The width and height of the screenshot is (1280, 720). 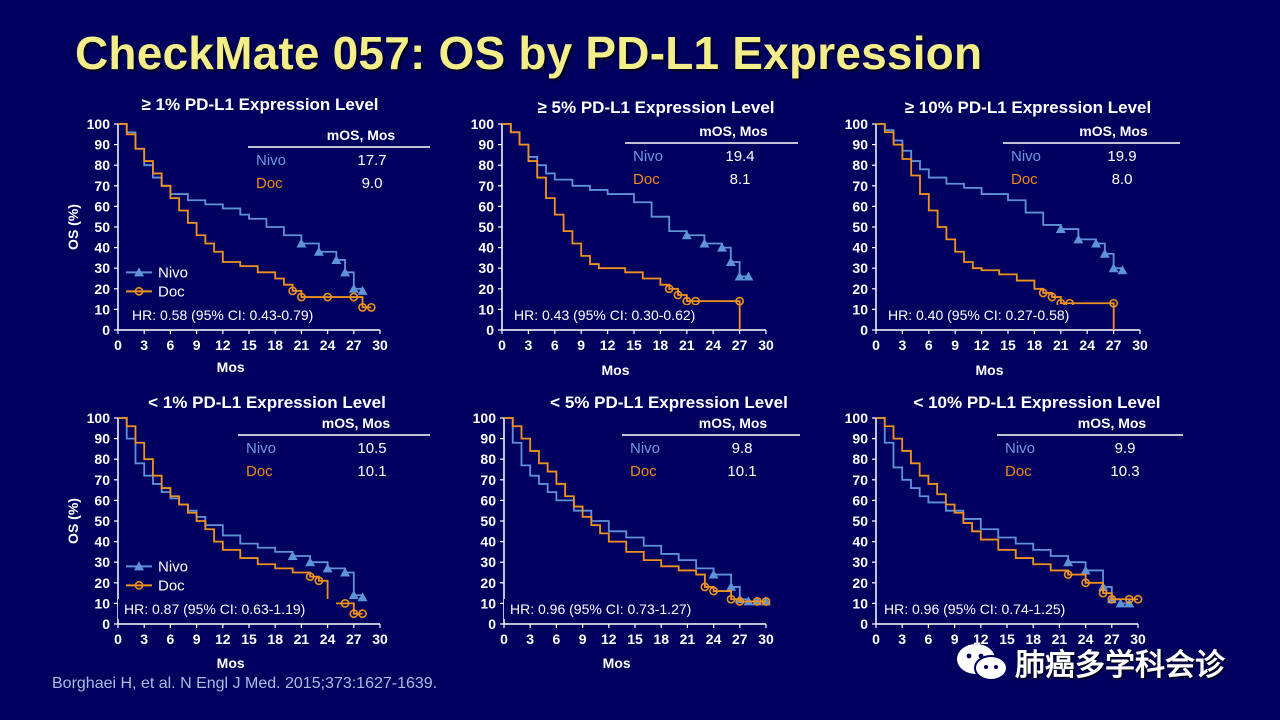 I want to click on y-tick-label: 50, so click(x=102, y=227).